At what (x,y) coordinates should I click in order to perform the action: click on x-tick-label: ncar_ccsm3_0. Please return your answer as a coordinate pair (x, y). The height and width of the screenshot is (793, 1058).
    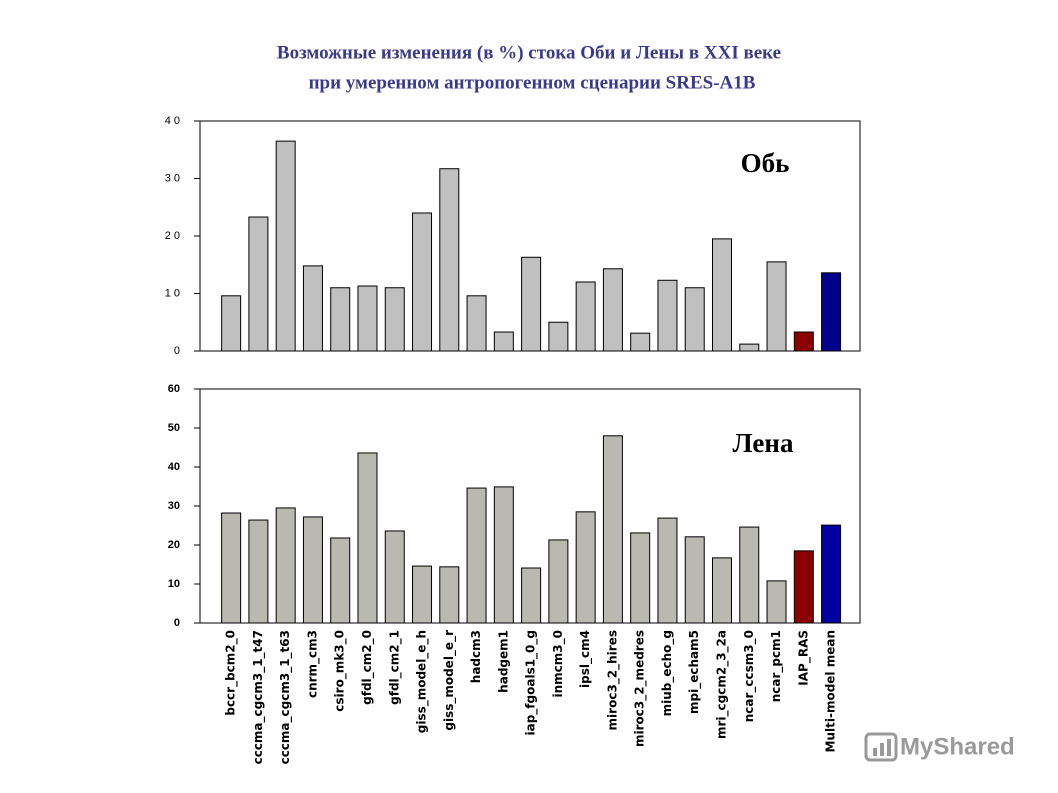
    Looking at the image, I should click on (749, 676).